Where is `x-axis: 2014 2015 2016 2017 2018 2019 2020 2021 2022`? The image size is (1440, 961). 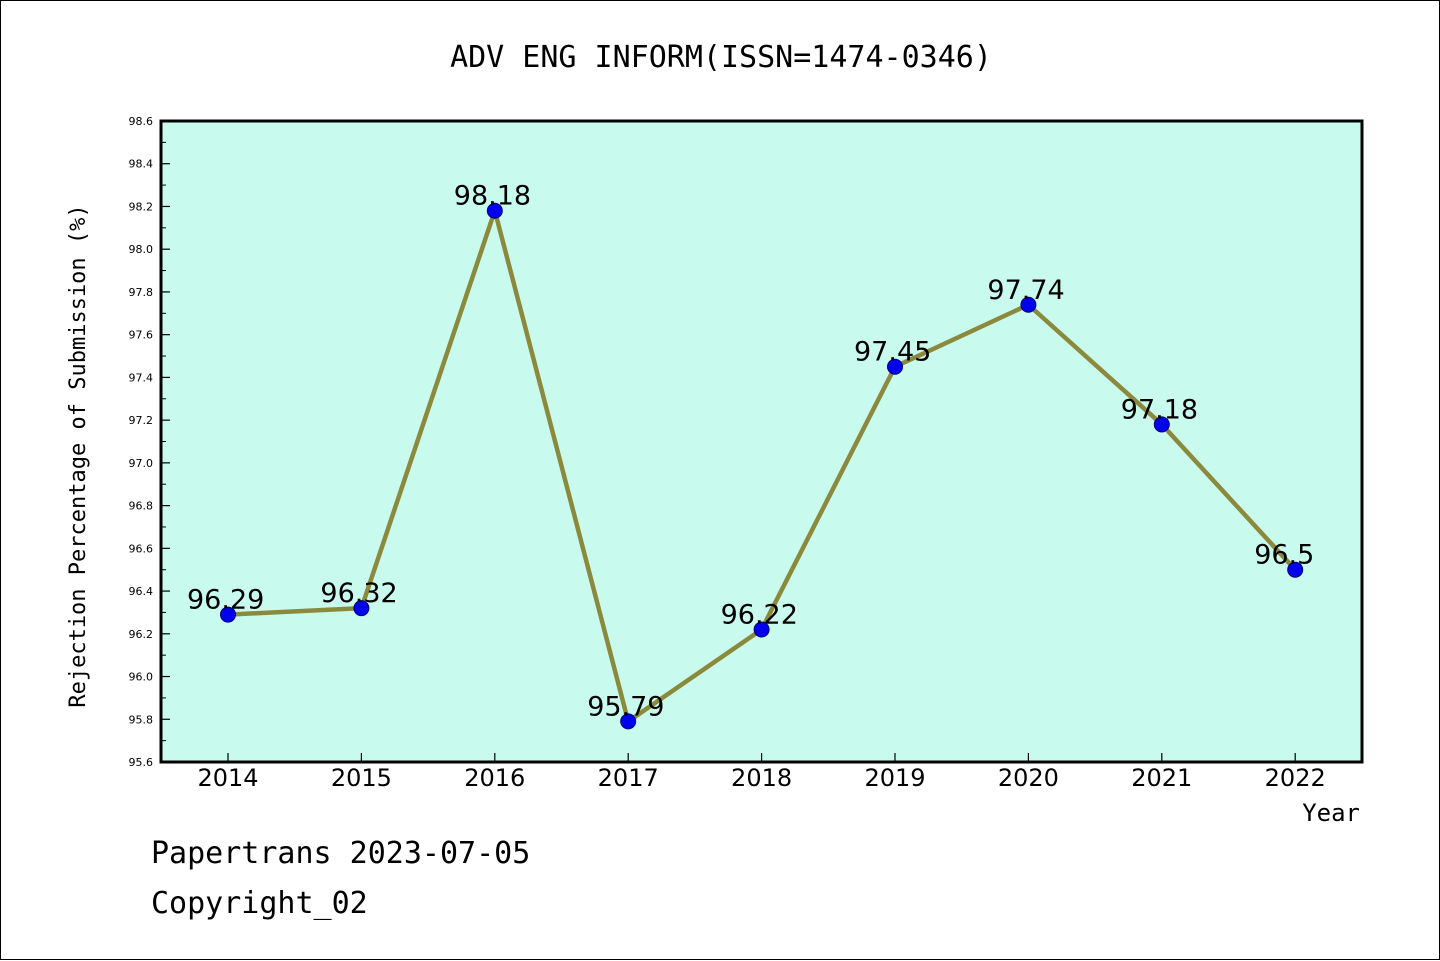
x-axis: 2014 2015 2016 2017 2018 2019 2020 2021 2022 is located at coordinates (761, 772).